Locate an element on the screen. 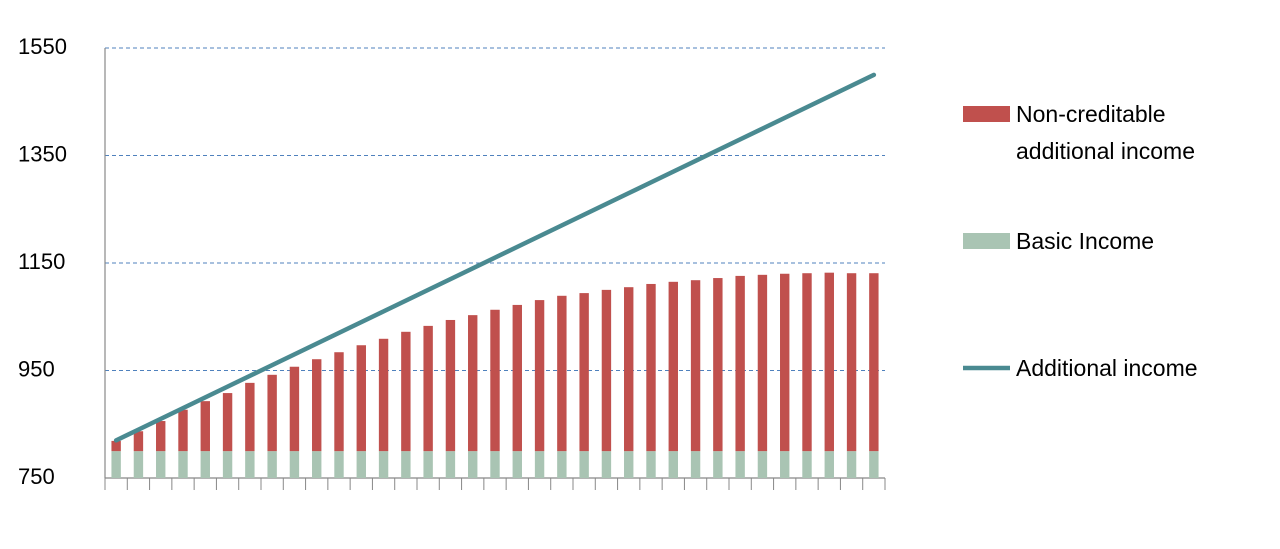  y-tick-label: 1150 is located at coordinates (41, 261).